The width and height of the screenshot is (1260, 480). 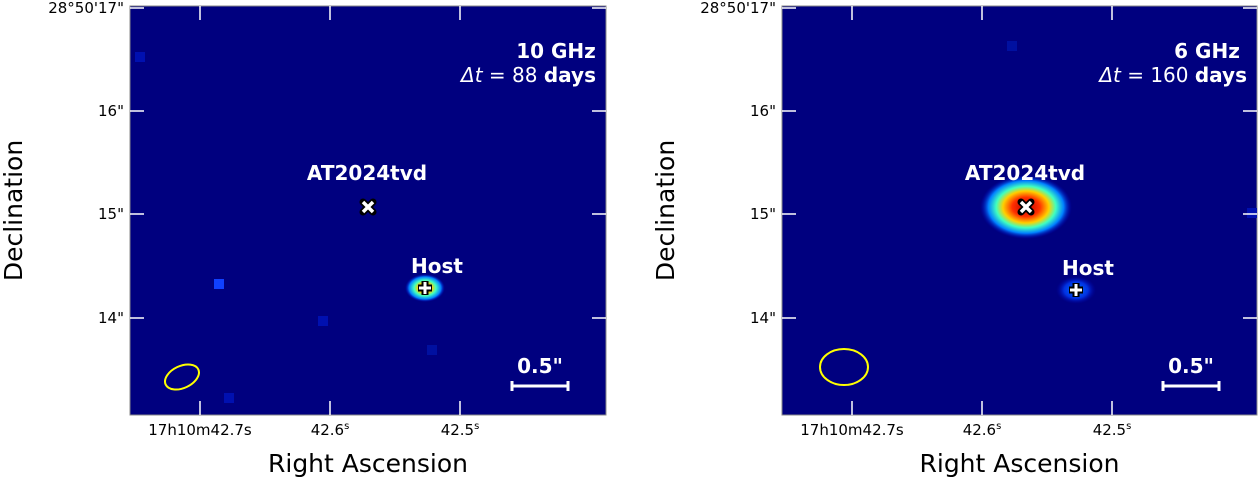 I want to click on delta-t-label: Δt = 88 days, so click(x=527, y=75).